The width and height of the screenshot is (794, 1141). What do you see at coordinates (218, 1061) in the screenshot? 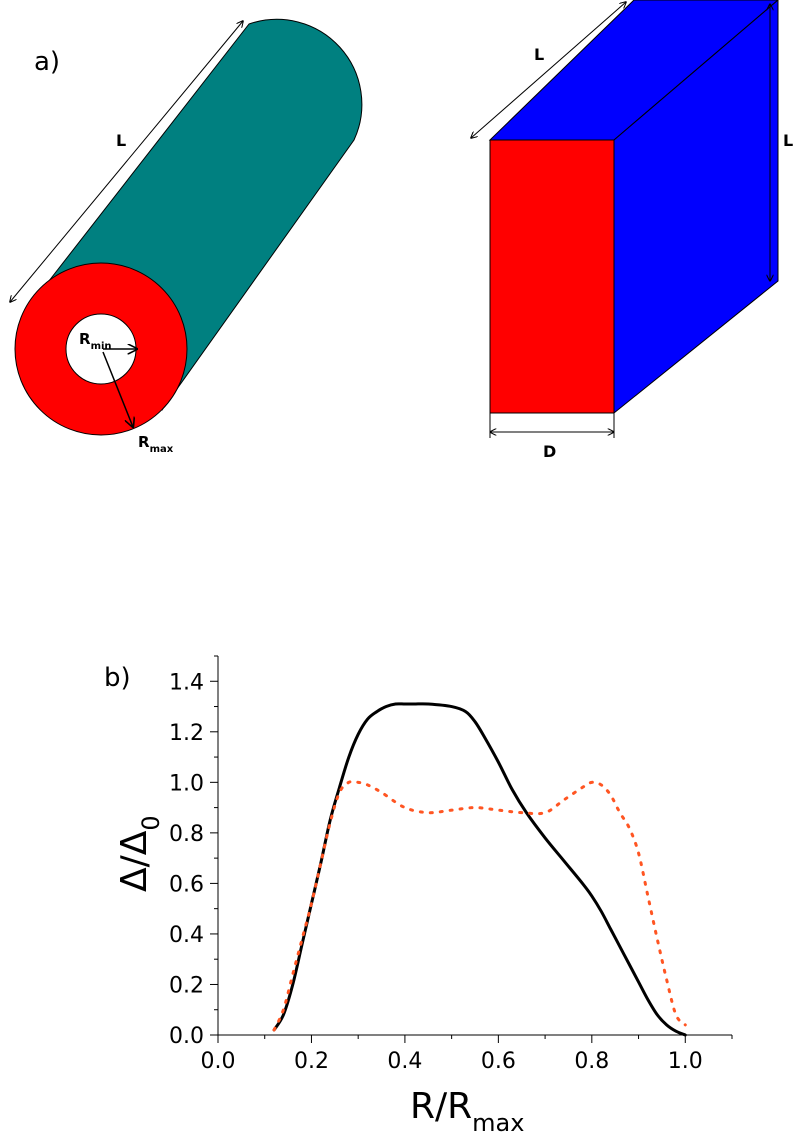
I see `x-tick-label: 0.0` at bounding box center [218, 1061].